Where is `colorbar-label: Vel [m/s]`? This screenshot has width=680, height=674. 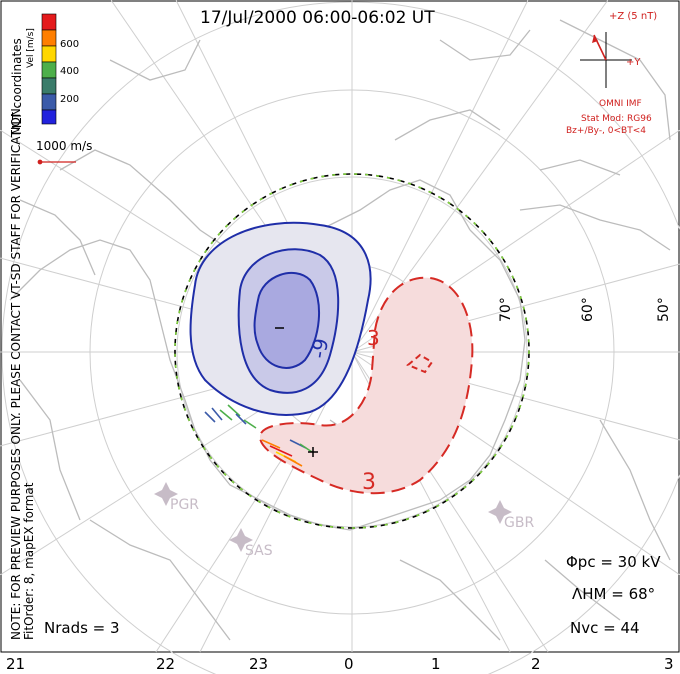 colorbar-label: Vel [m/s] is located at coordinates (31, 48).